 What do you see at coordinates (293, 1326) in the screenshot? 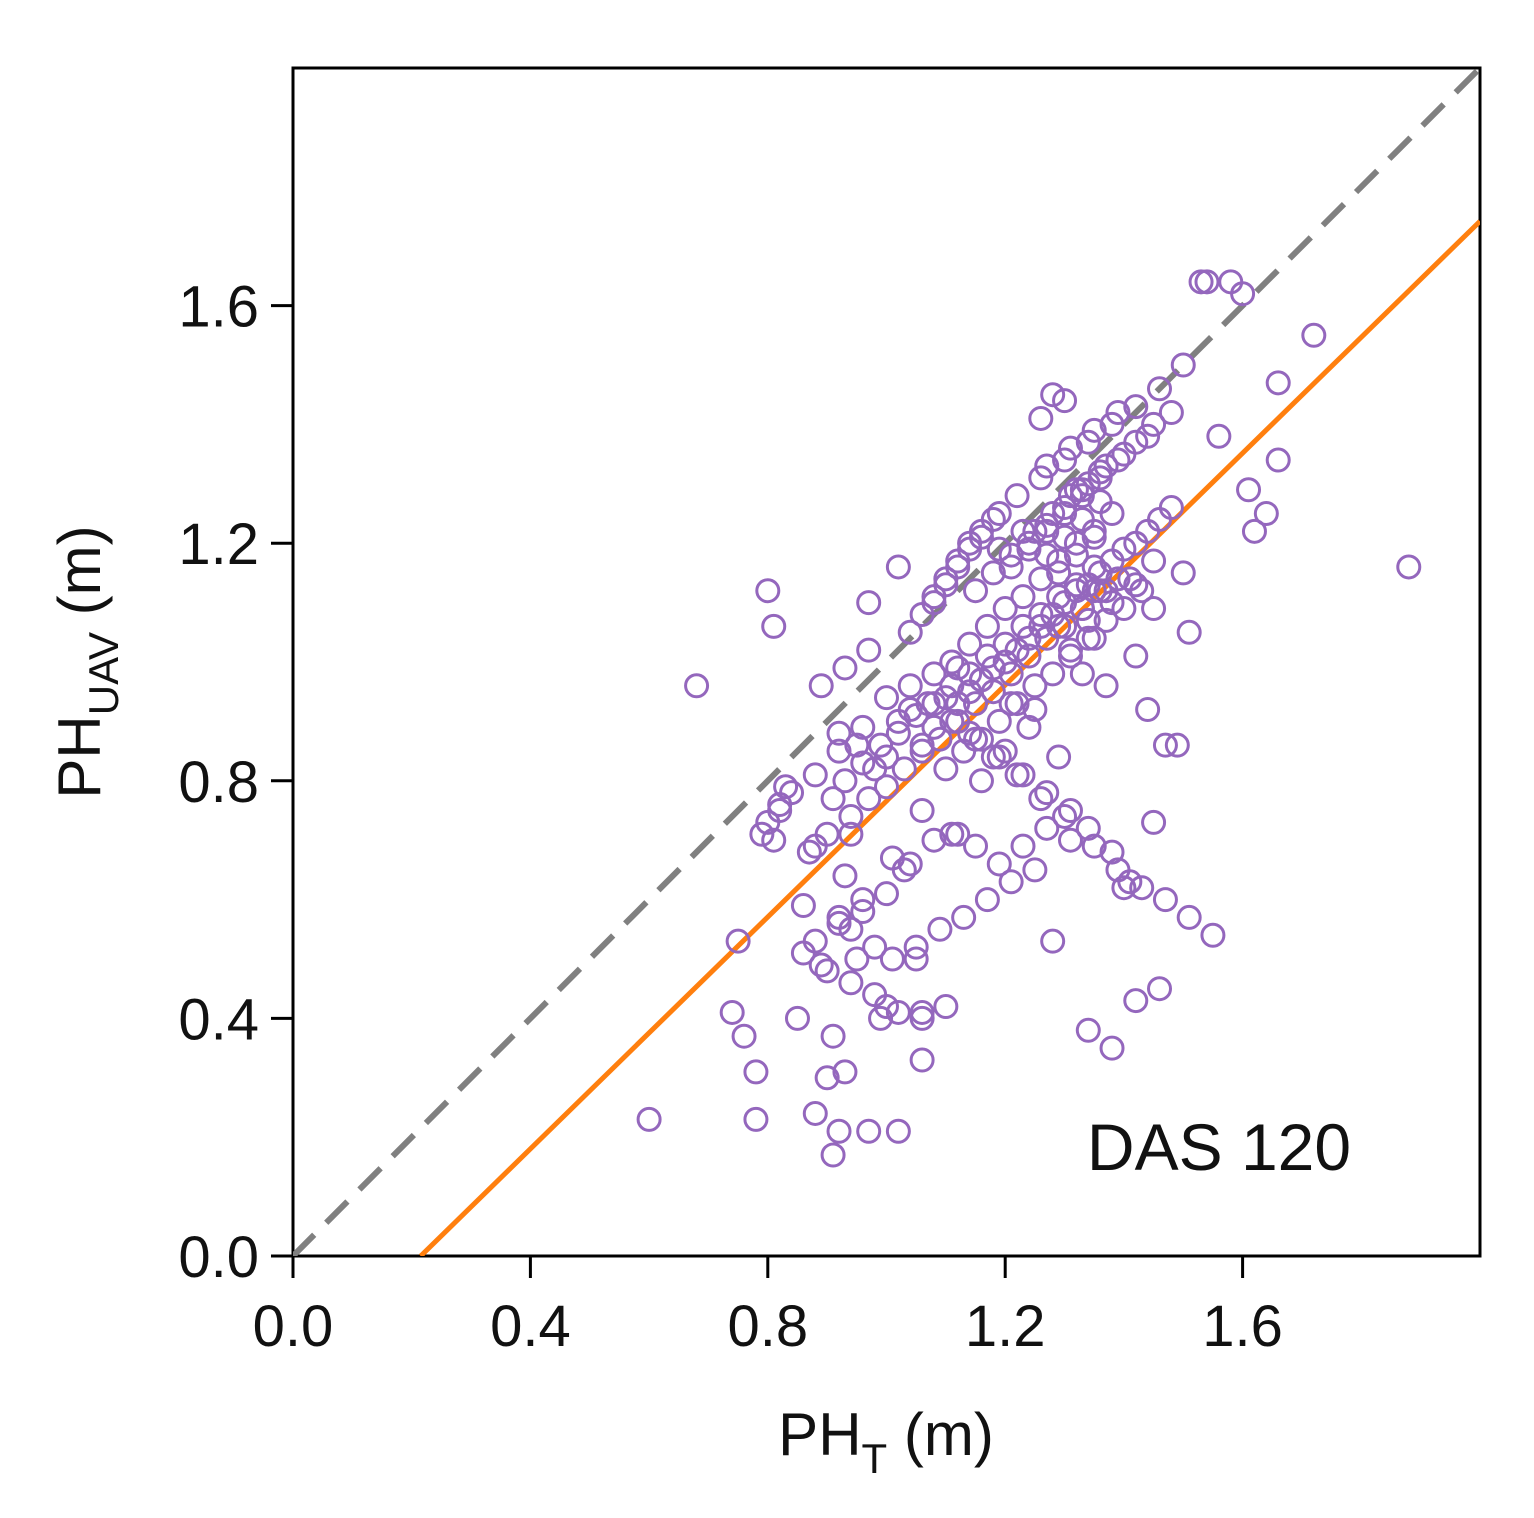
I see `x-tick-label: 0.0` at bounding box center [293, 1326].